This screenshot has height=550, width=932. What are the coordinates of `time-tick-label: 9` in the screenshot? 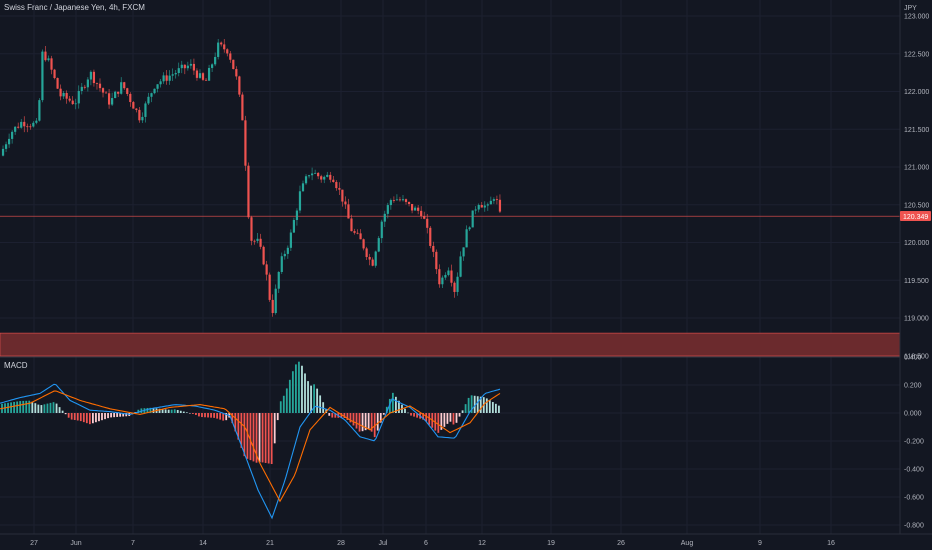 It's located at (760, 543).